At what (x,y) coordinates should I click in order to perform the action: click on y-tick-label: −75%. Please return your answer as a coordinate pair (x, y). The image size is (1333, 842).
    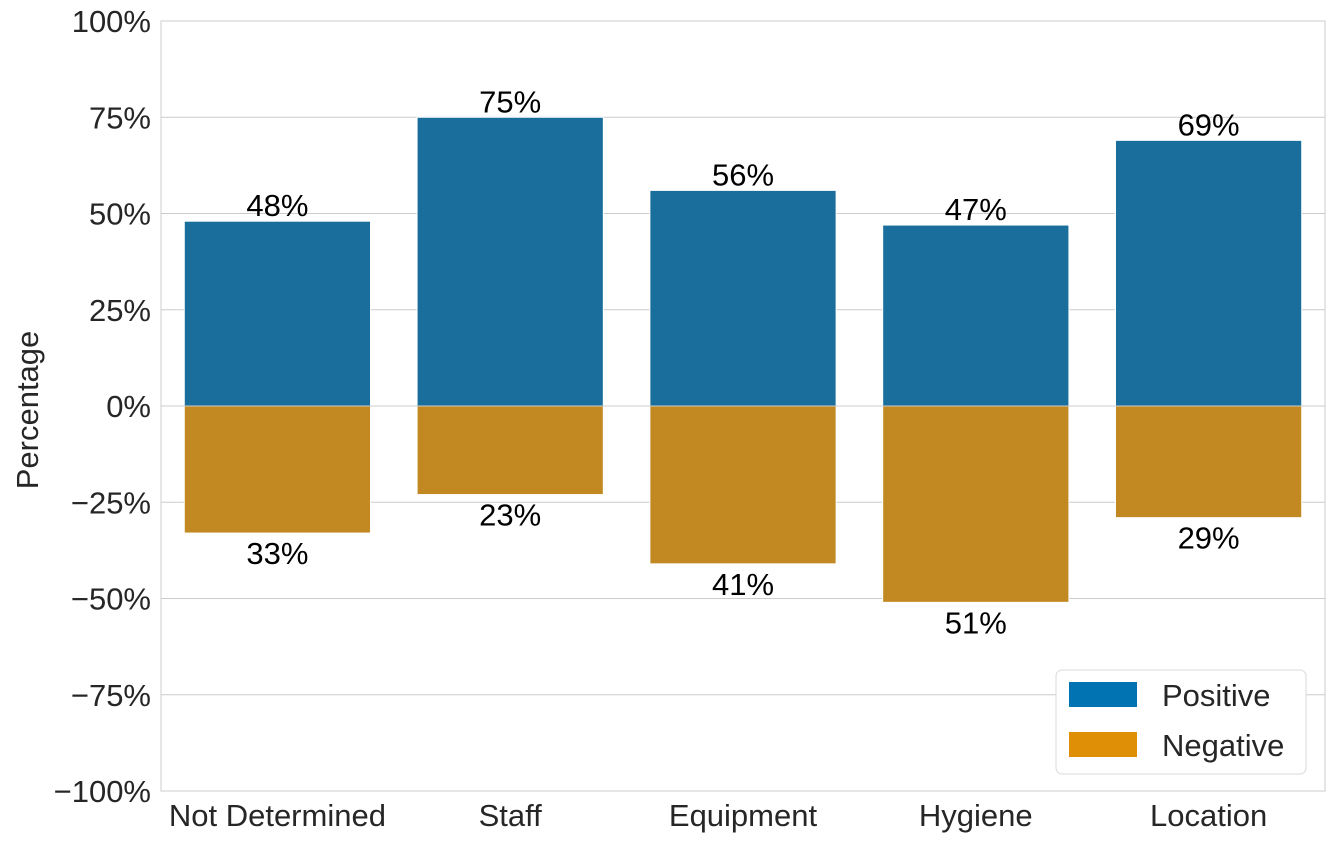
    Looking at the image, I should click on (111, 695).